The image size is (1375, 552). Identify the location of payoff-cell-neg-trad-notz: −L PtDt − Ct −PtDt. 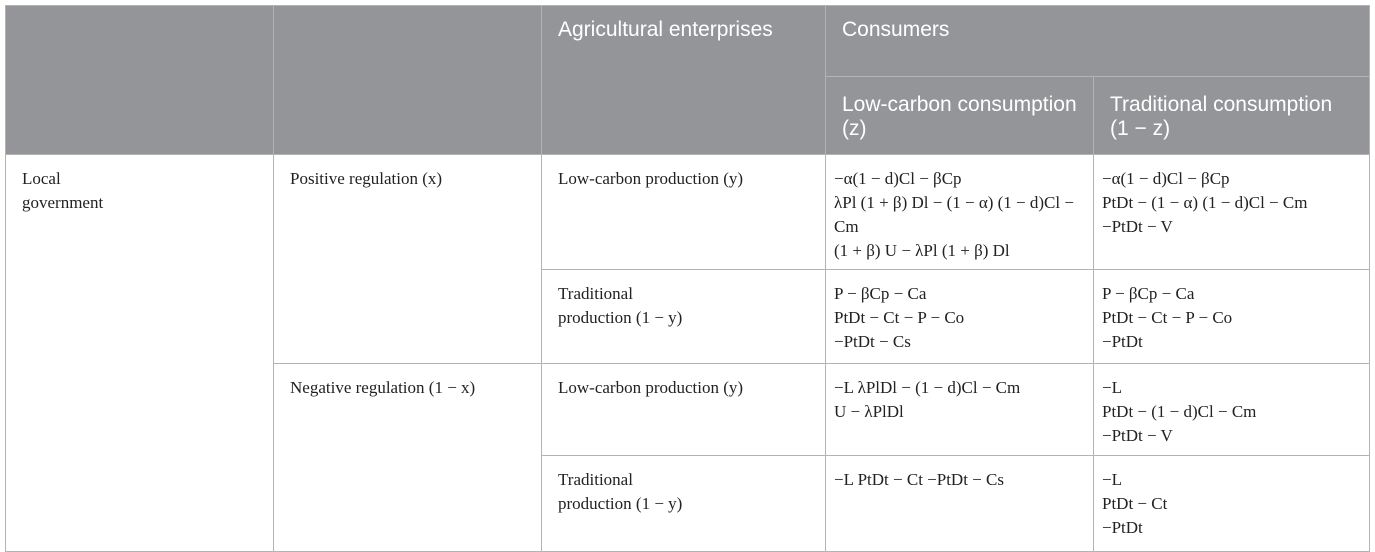
(1231, 503).